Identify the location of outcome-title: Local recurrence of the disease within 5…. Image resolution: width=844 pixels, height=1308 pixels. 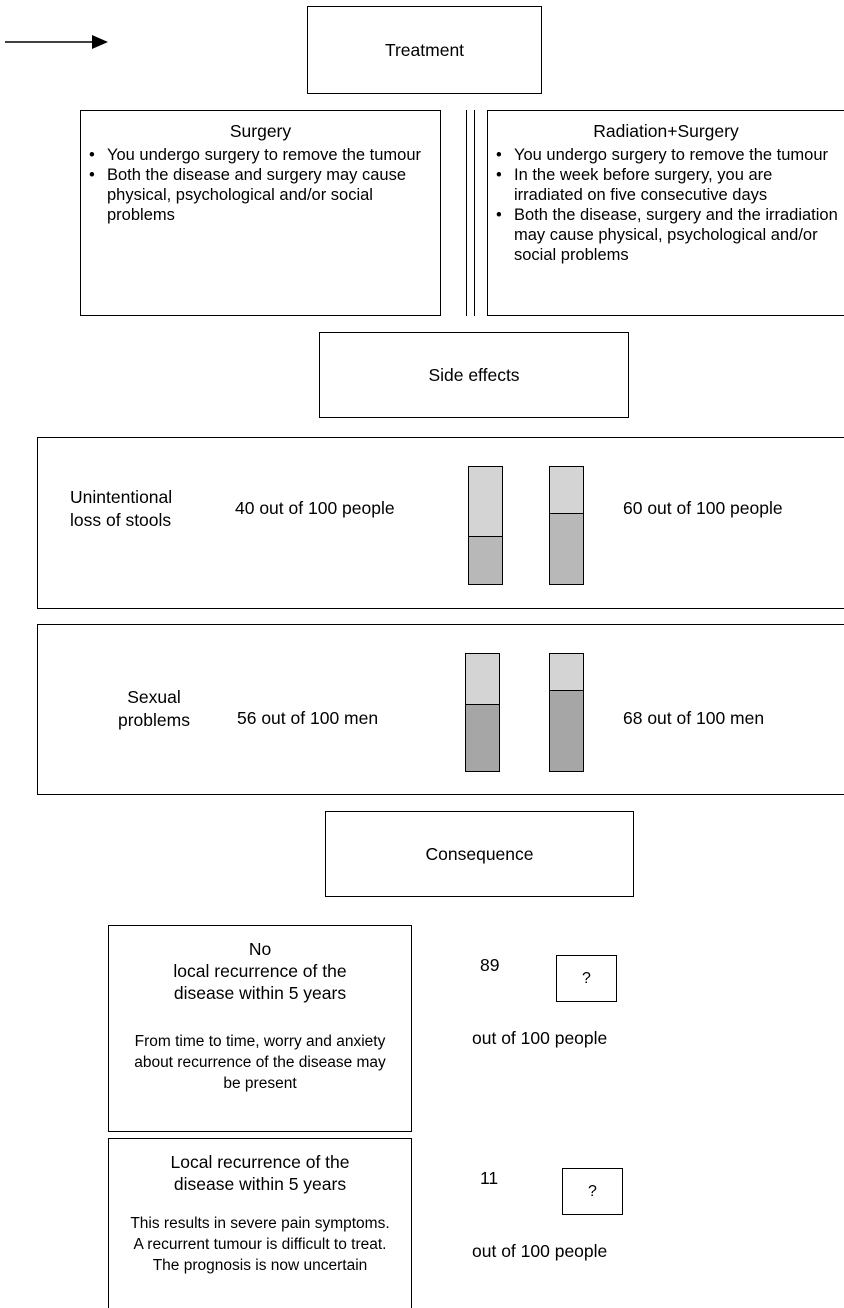
(260, 1173).